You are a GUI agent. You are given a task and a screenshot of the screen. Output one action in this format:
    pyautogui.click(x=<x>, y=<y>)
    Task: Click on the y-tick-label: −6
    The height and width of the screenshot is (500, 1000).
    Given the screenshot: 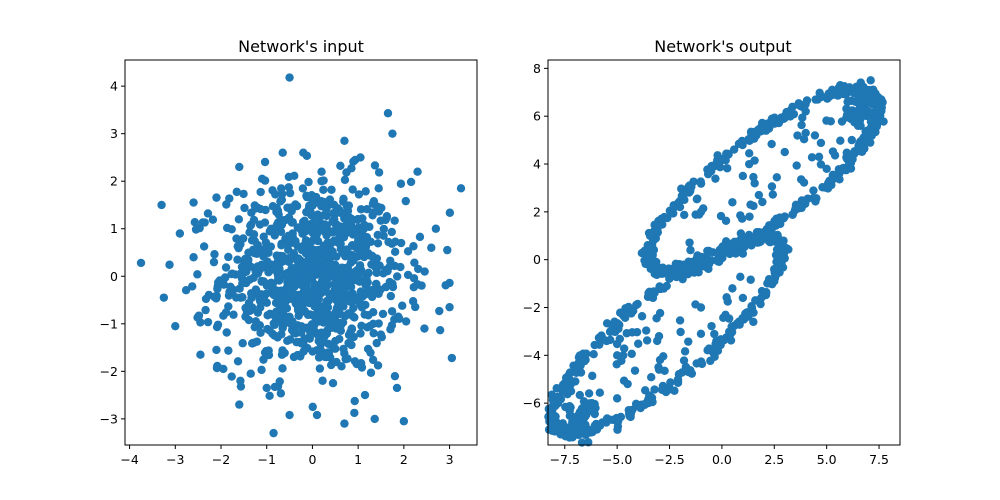 What is the action you would take?
    pyautogui.click(x=532, y=403)
    